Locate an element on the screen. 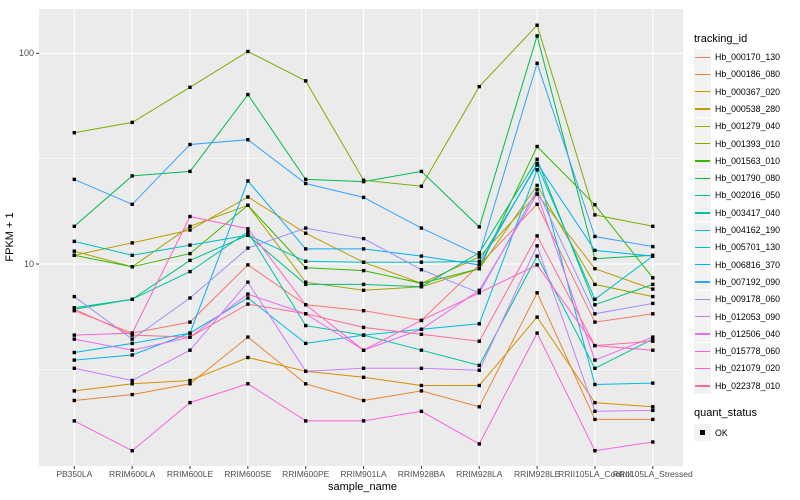 The height and width of the screenshot is (500, 800). x-tick-label-RRIM928LE: RRIM928LE is located at coordinates (537, 474).